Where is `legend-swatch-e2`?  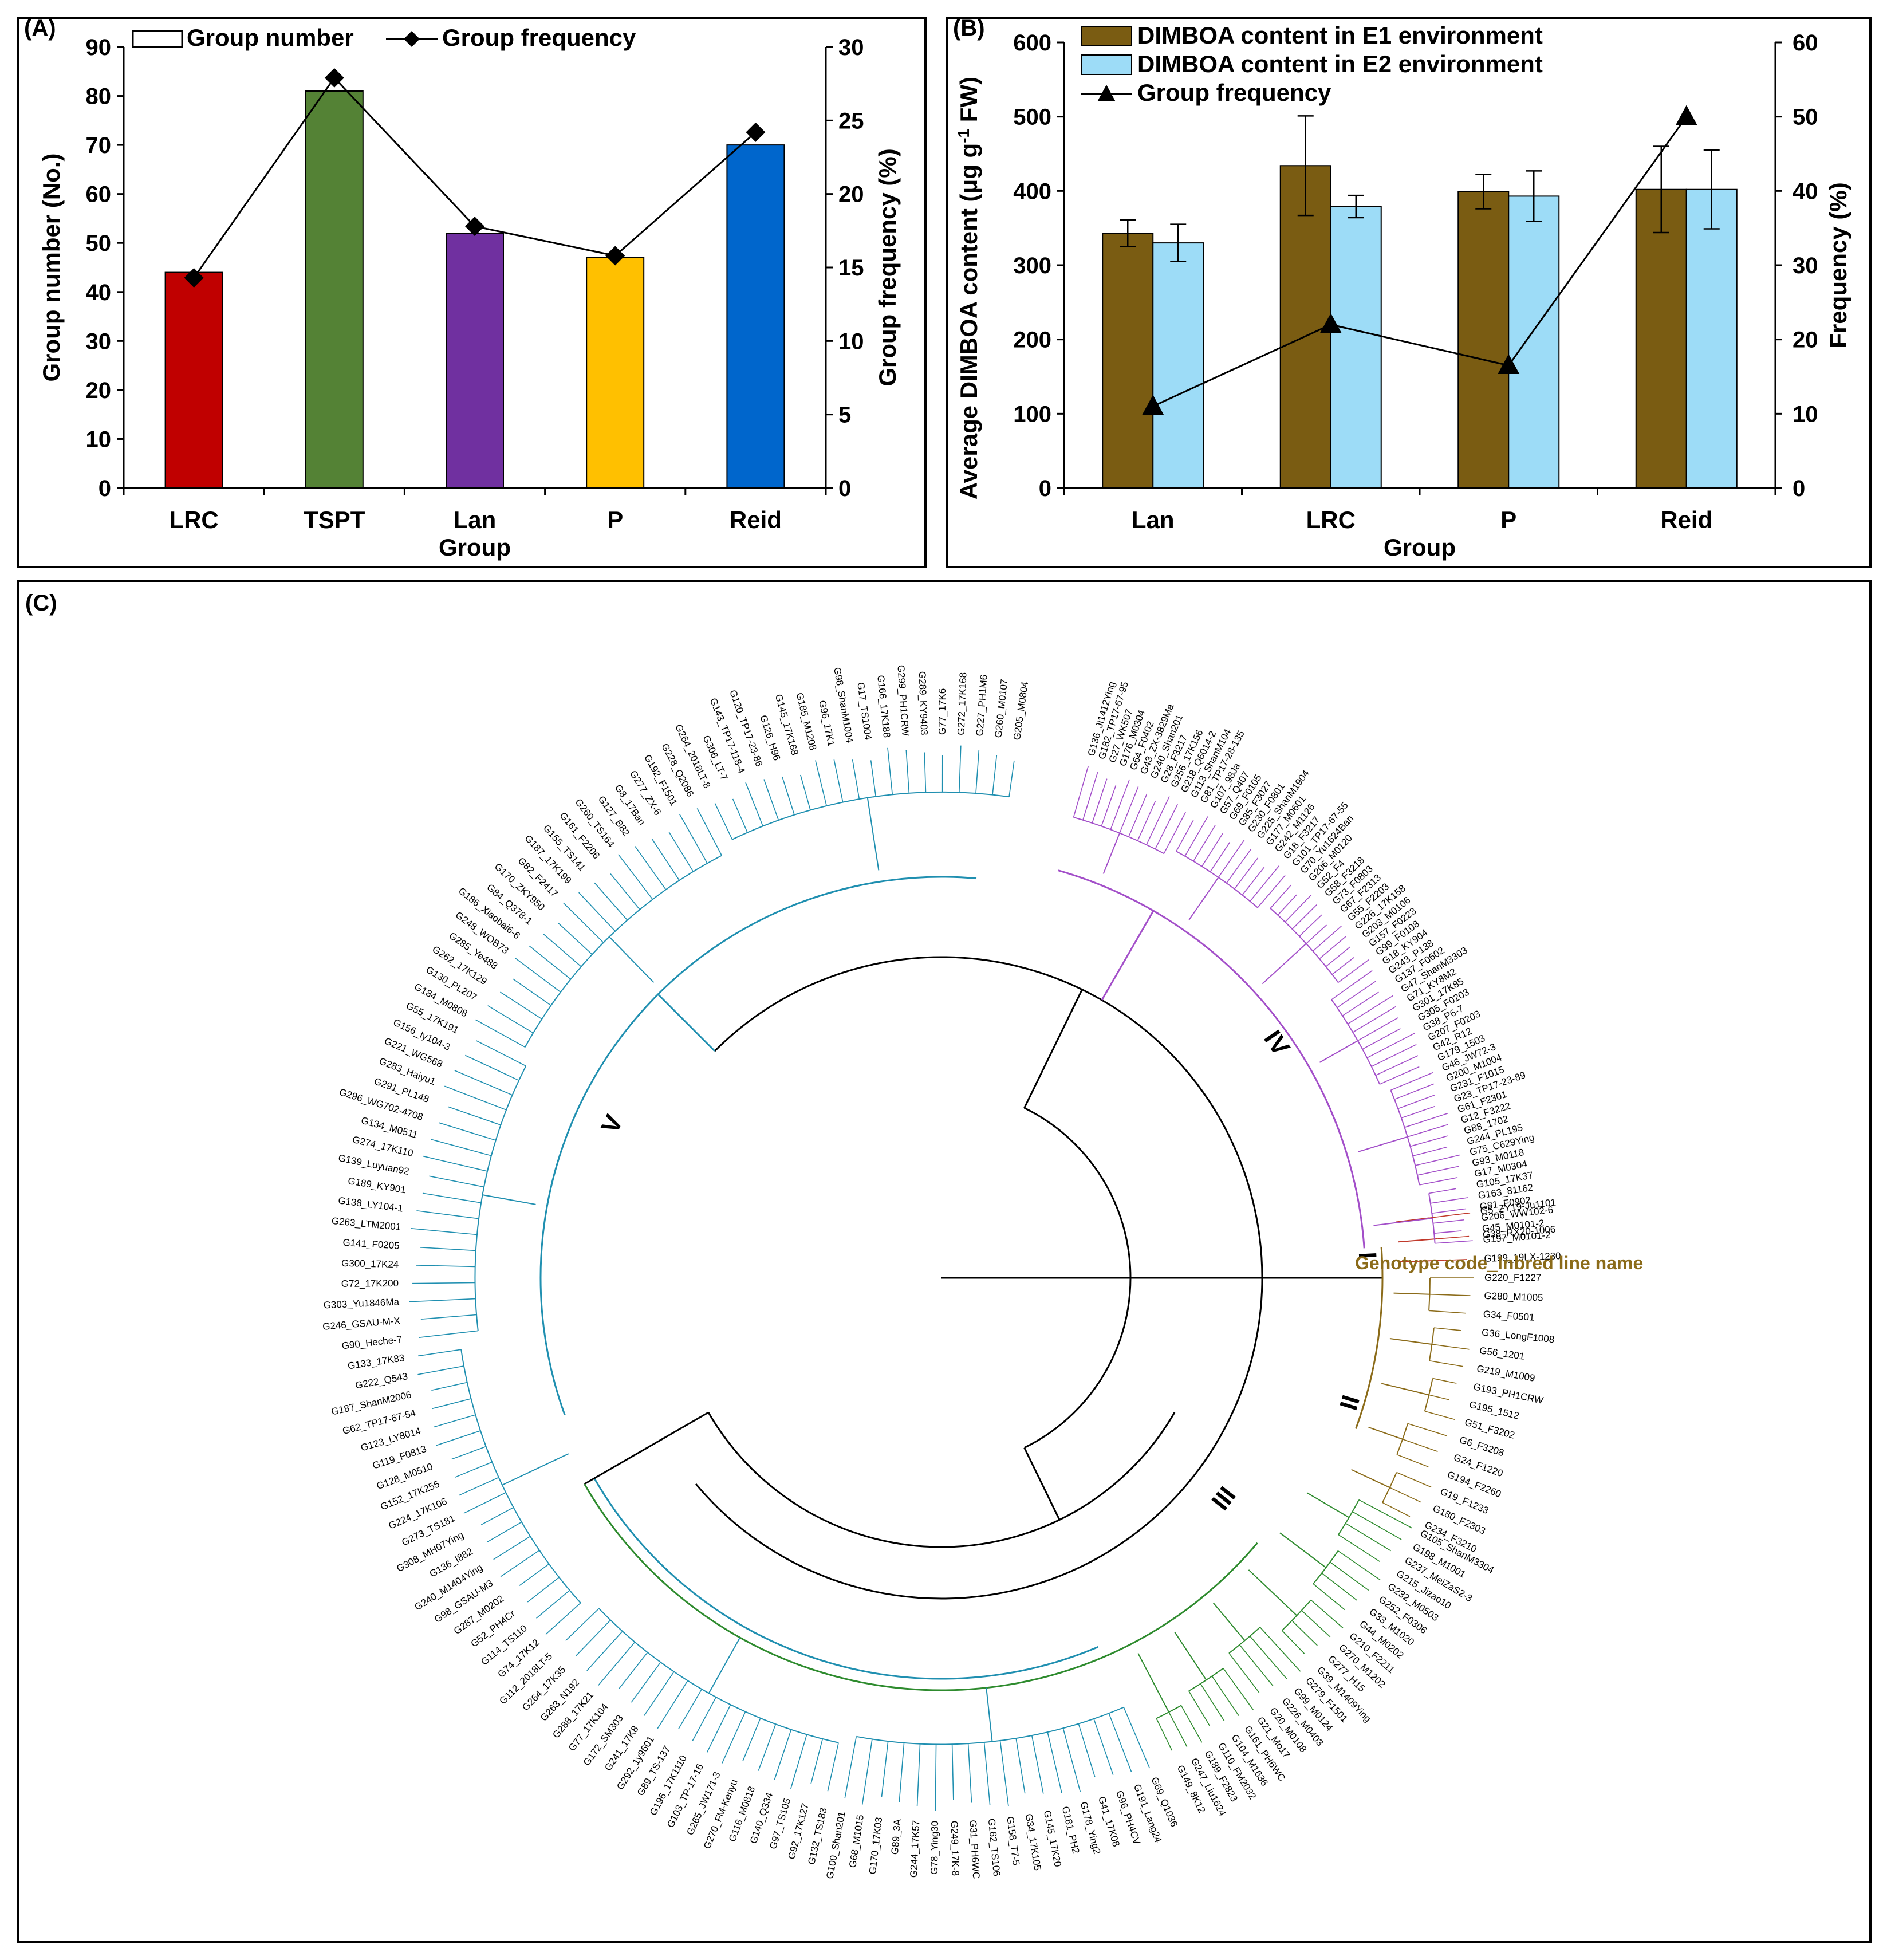
legend-swatch-e2 is located at coordinates (1106, 64).